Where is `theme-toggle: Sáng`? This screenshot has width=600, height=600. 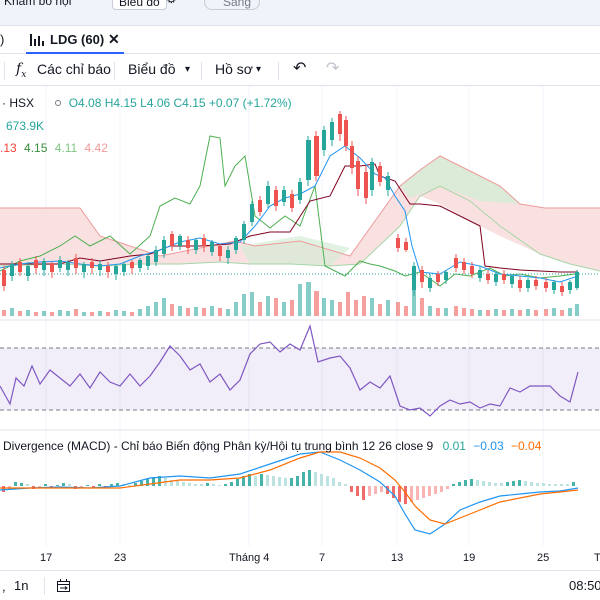
theme-toggle: Sáng is located at coordinates (232, 5).